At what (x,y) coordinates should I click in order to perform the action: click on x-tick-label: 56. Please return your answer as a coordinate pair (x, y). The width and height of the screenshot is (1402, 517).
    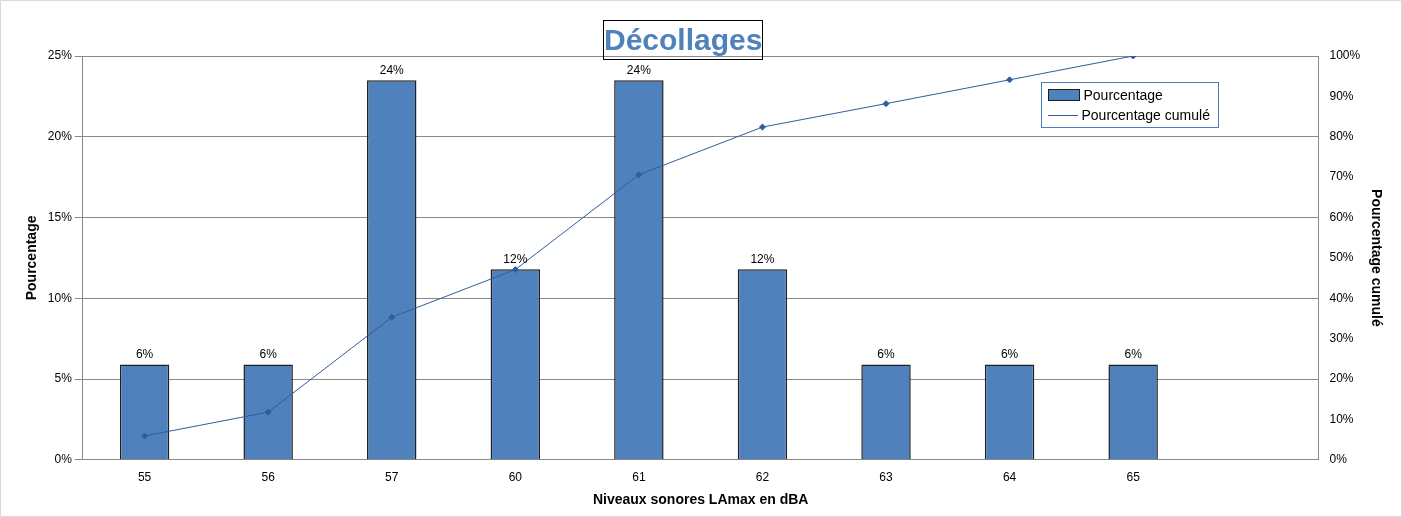
    Looking at the image, I should click on (268, 477).